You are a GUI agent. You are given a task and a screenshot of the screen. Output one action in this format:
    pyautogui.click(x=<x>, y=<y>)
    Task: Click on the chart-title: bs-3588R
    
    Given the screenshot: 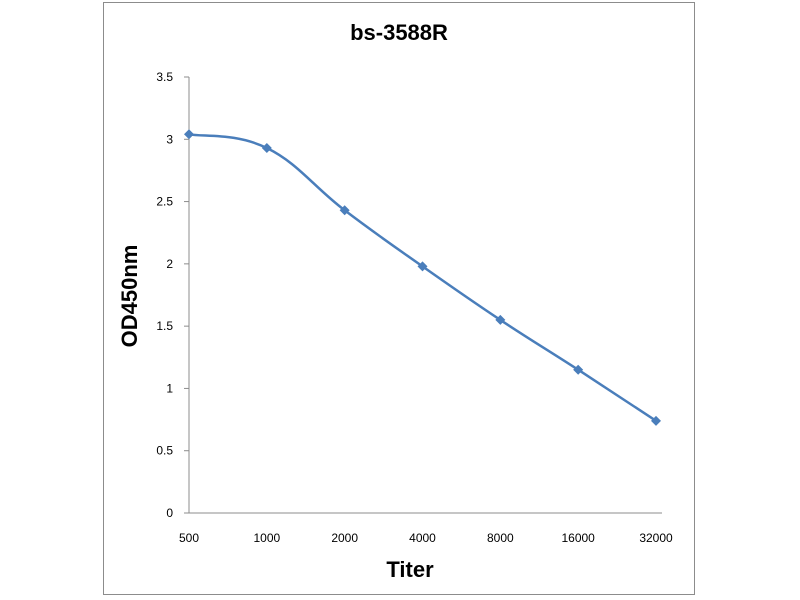 What is the action you would take?
    pyautogui.click(x=399, y=32)
    